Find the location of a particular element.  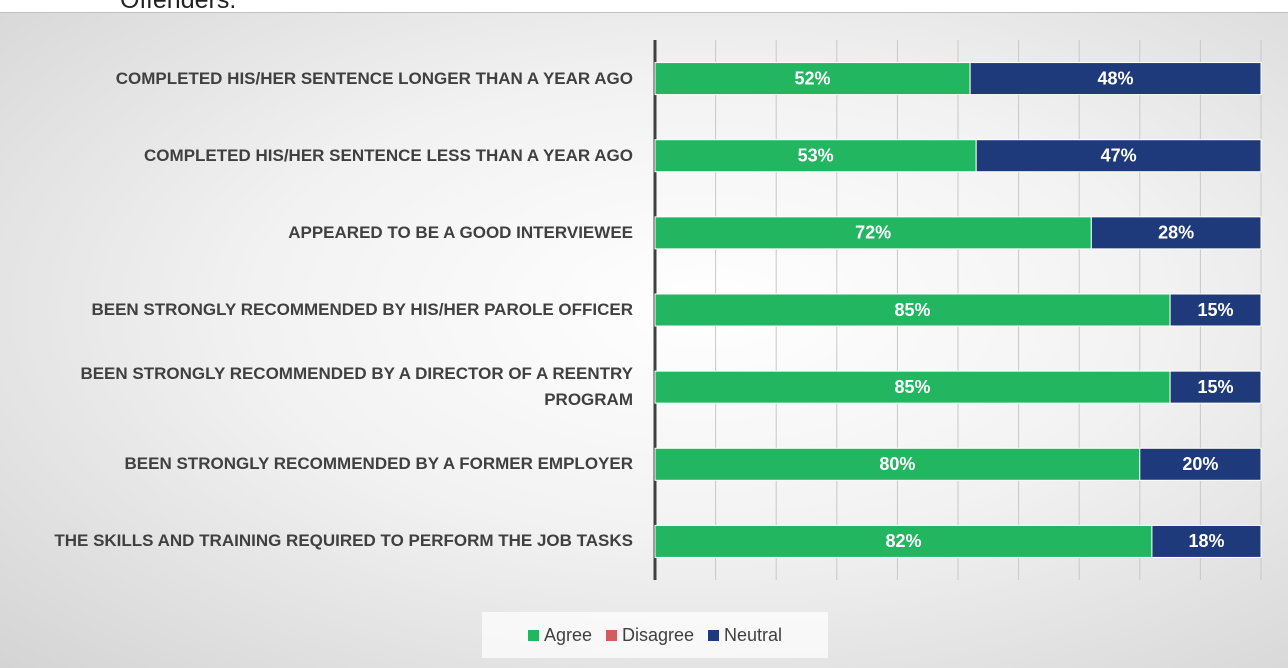

data-label: 72% is located at coordinates (873, 233).